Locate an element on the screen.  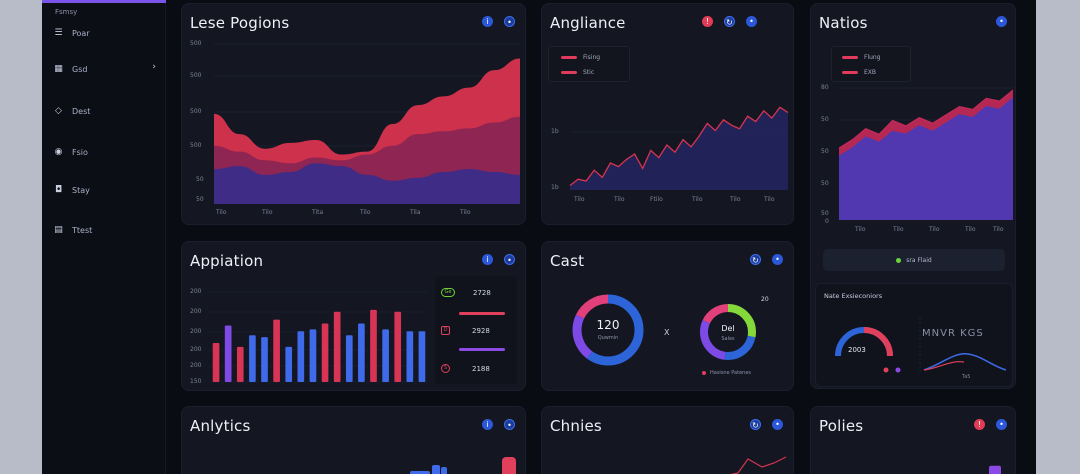
sidebar-header: Fsmsy is located at coordinates (66, 12).